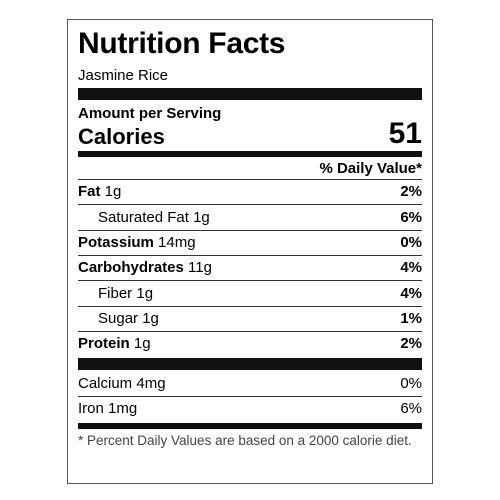  I want to click on mineral-percent: 6%, so click(411, 408).